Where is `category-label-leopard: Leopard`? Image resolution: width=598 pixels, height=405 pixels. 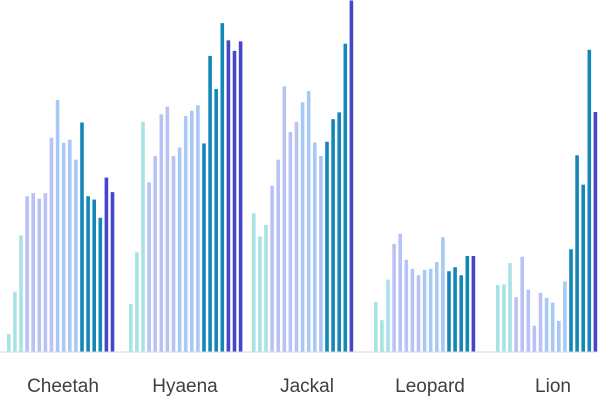 category-label-leopard: Leopard is located at coordinates (430, 386).